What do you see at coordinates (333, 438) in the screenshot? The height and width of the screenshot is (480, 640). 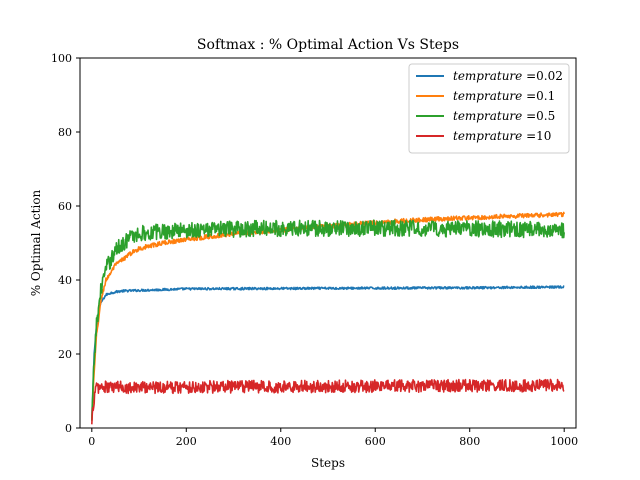 I see `x-axis: 0 200 400 600 800 1000` at bounding box center [333, 438].